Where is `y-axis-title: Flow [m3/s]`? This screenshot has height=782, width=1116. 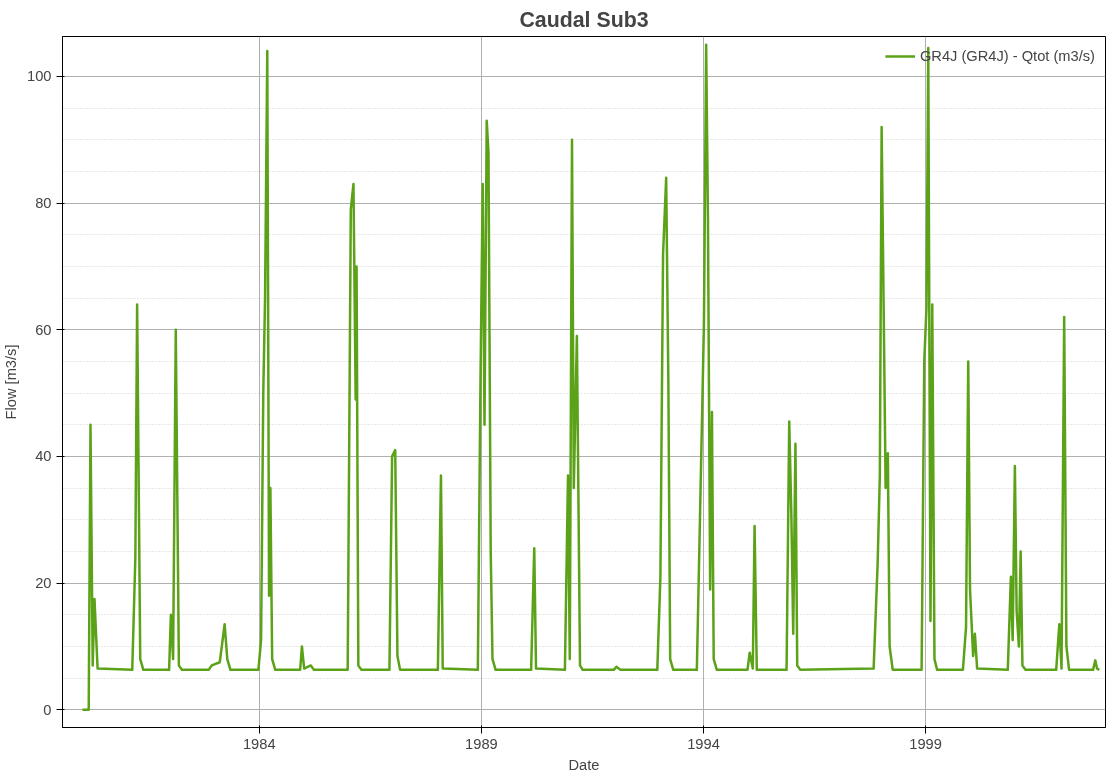
y-axis-title: Flow [m3/s] is located at coordinates (11, 382).